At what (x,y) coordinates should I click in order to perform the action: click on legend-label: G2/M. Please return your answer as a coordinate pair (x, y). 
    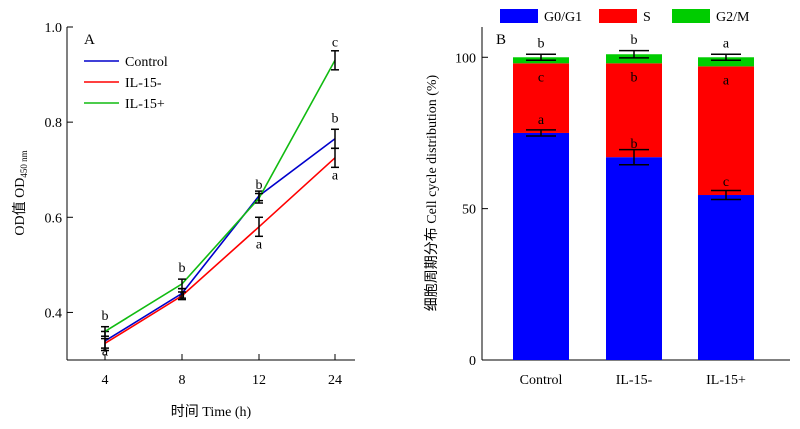
    Looking at the image, I should click on (733, 17).